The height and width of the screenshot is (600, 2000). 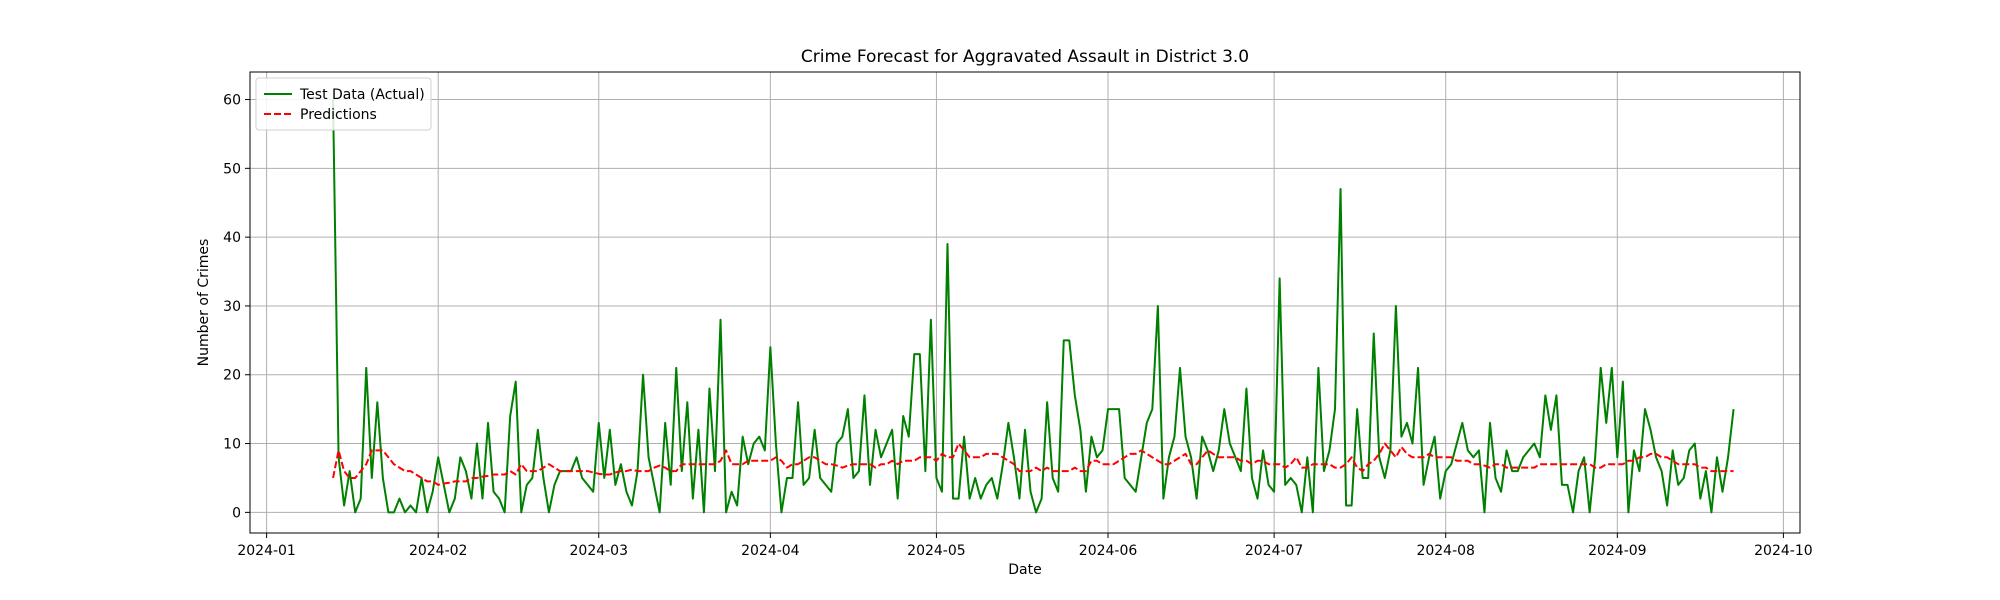 I want to click on y-axis-label: Number of Crimes, so click(x=204, y=303).